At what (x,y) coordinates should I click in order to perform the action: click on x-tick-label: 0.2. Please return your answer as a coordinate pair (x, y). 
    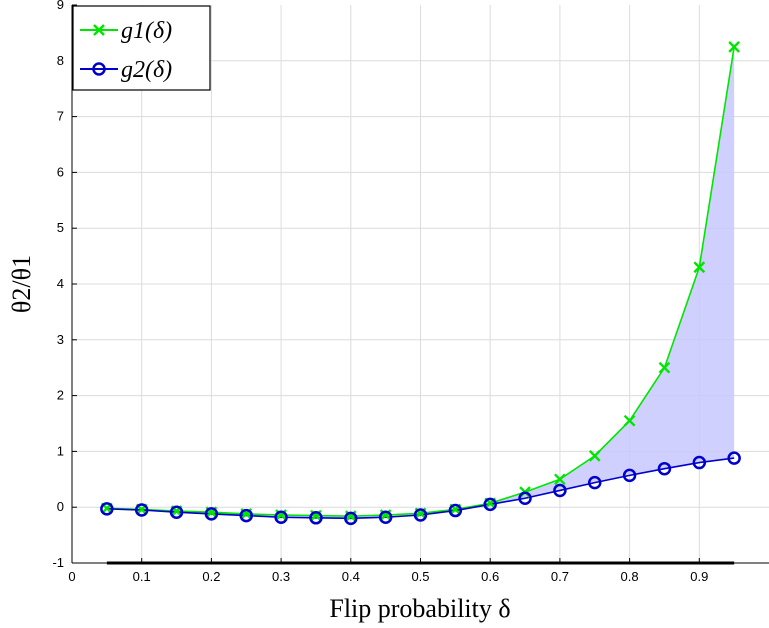
    Looking at the image, I should click on (211, 576).